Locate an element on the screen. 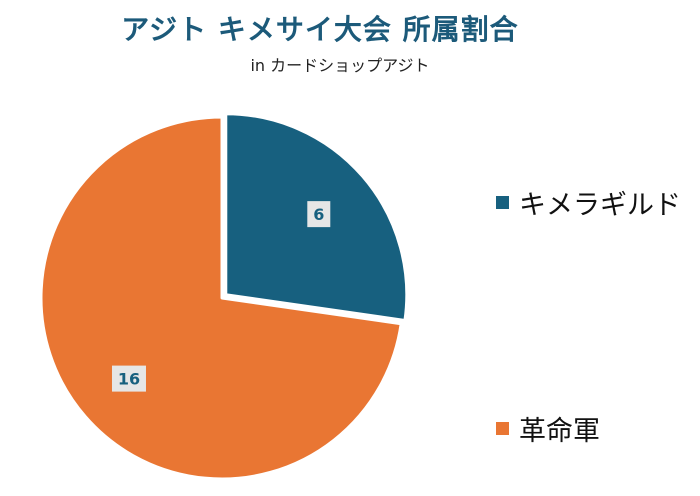  data-label-box-revolutionary-army is located at coordinates (128, 378).